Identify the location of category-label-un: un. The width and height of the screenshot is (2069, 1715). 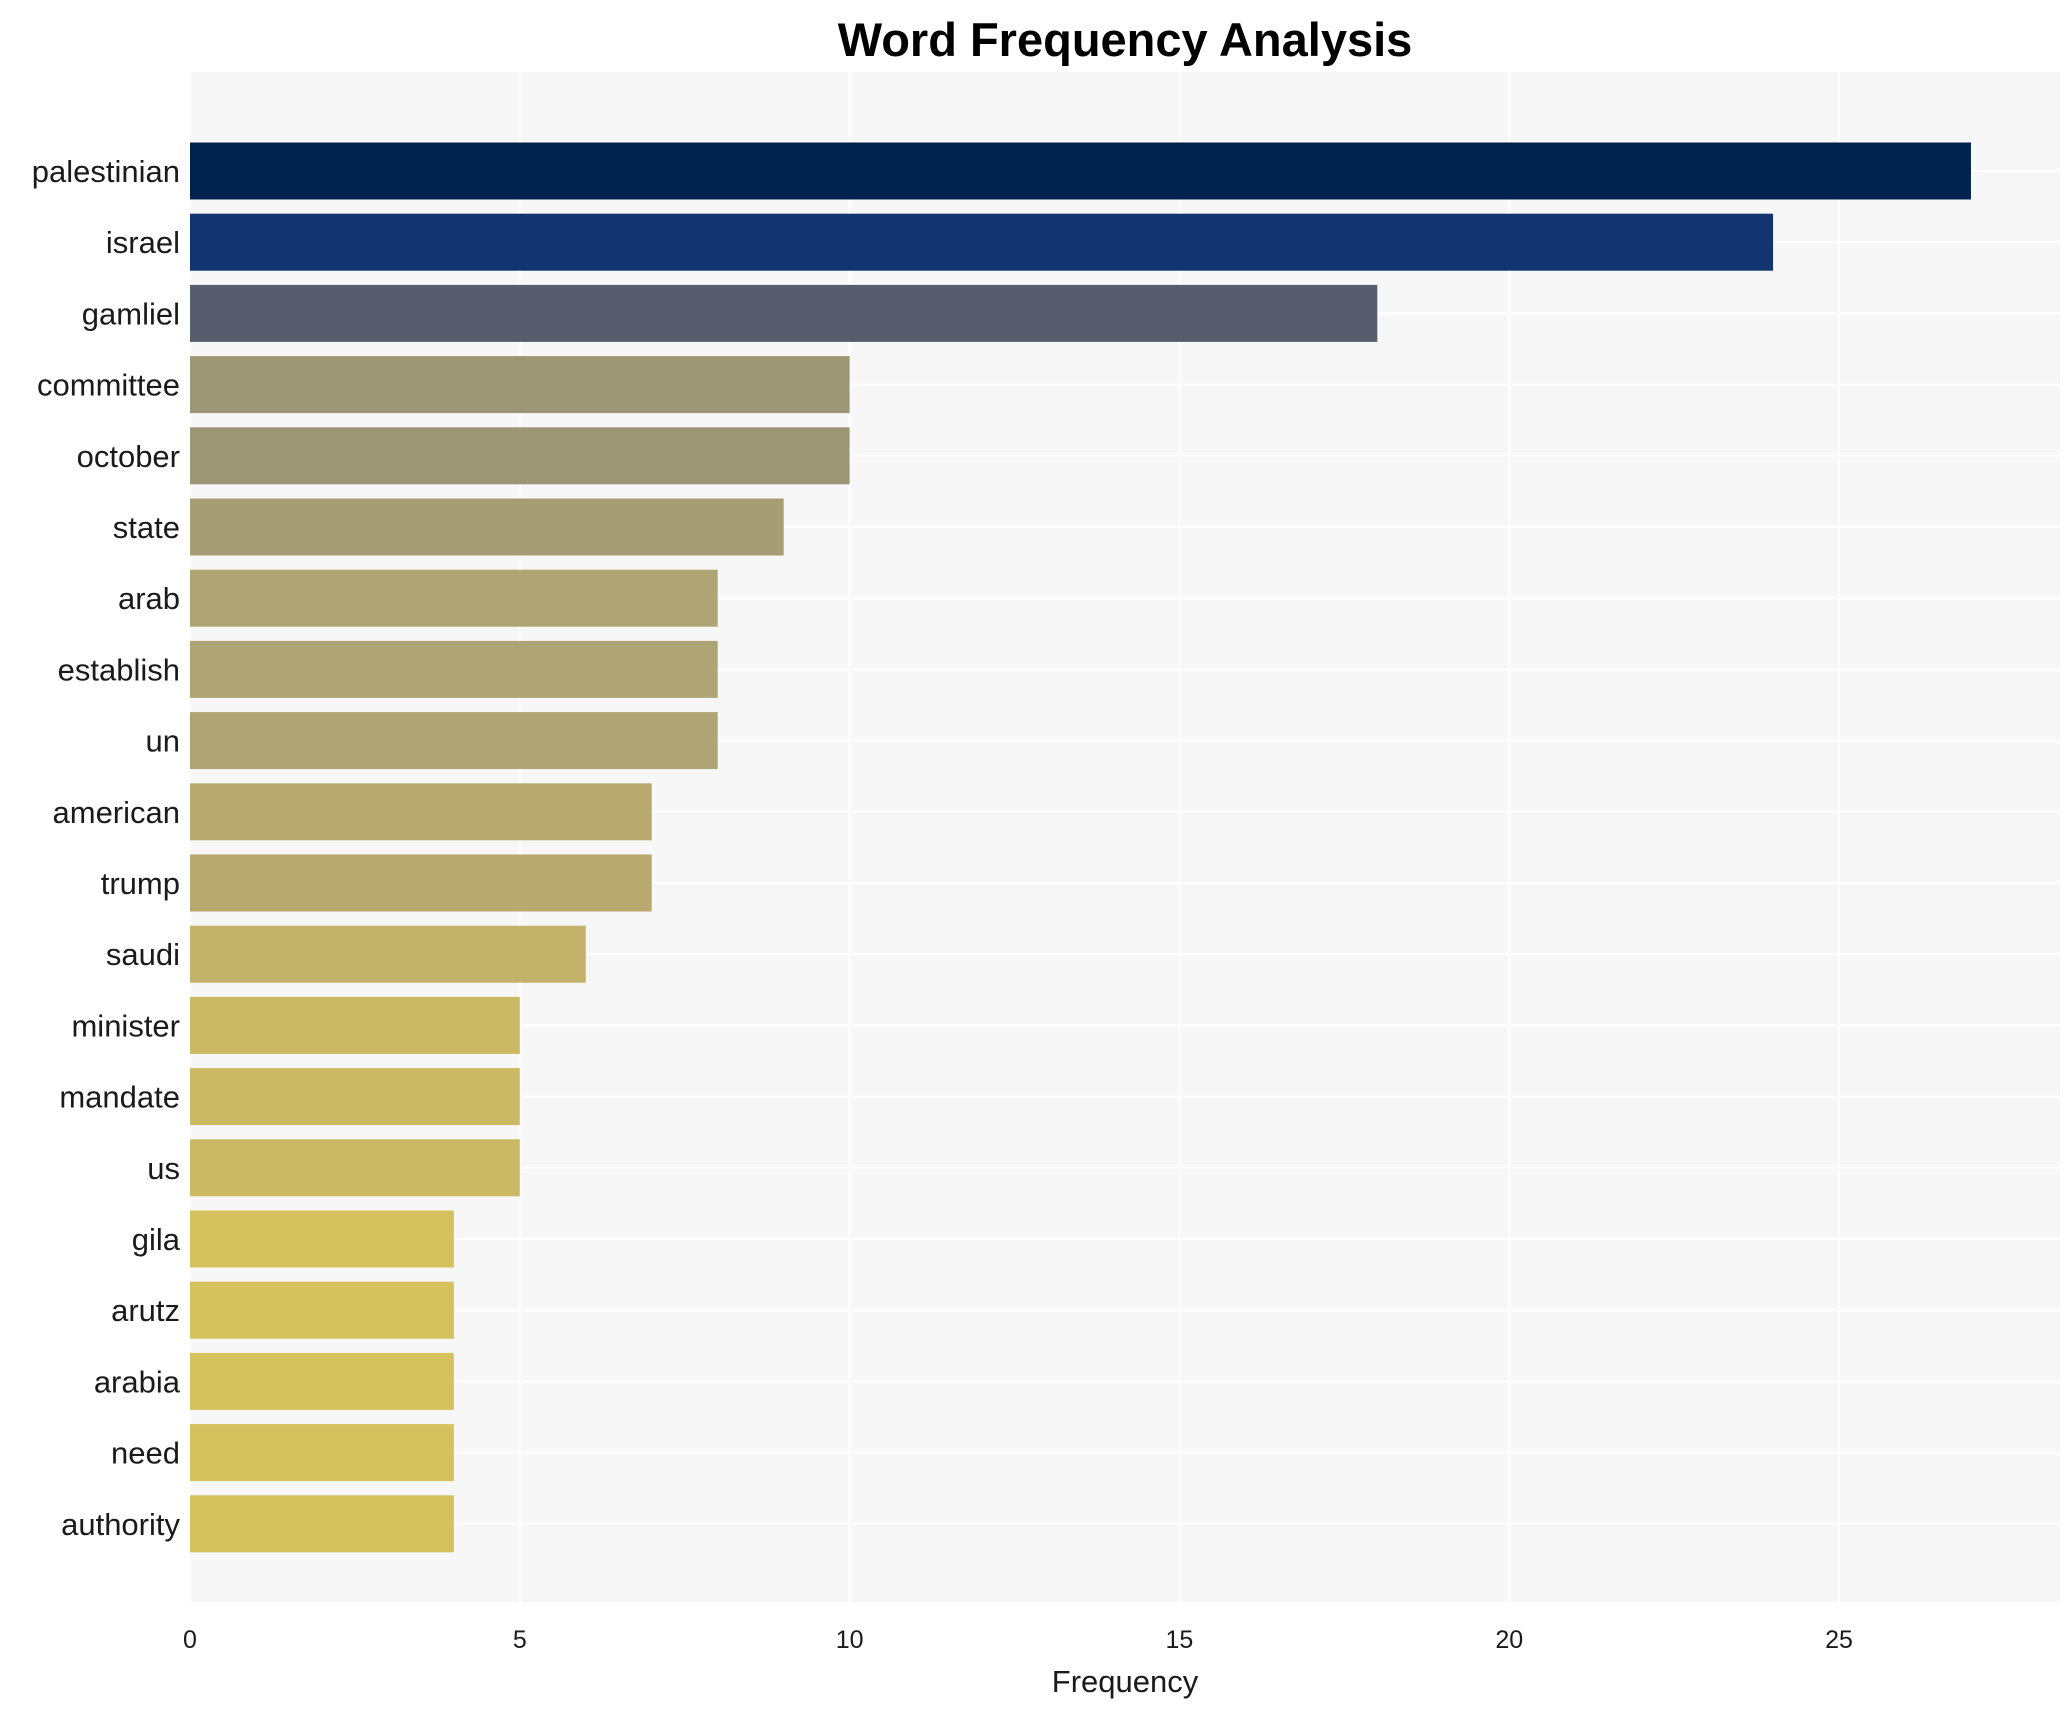
(163, 741).